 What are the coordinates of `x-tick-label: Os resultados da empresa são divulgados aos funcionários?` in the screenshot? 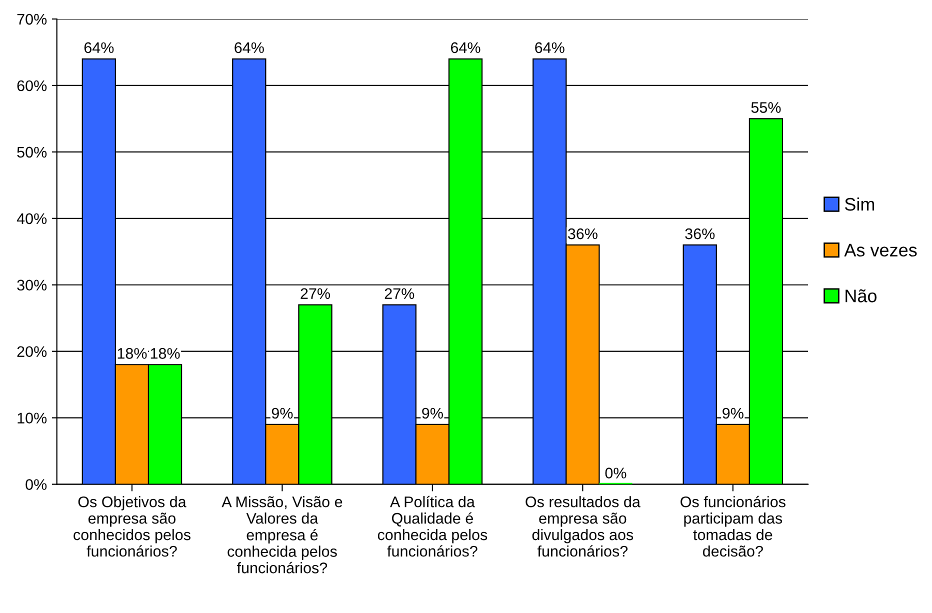 It's located at (583, 526).